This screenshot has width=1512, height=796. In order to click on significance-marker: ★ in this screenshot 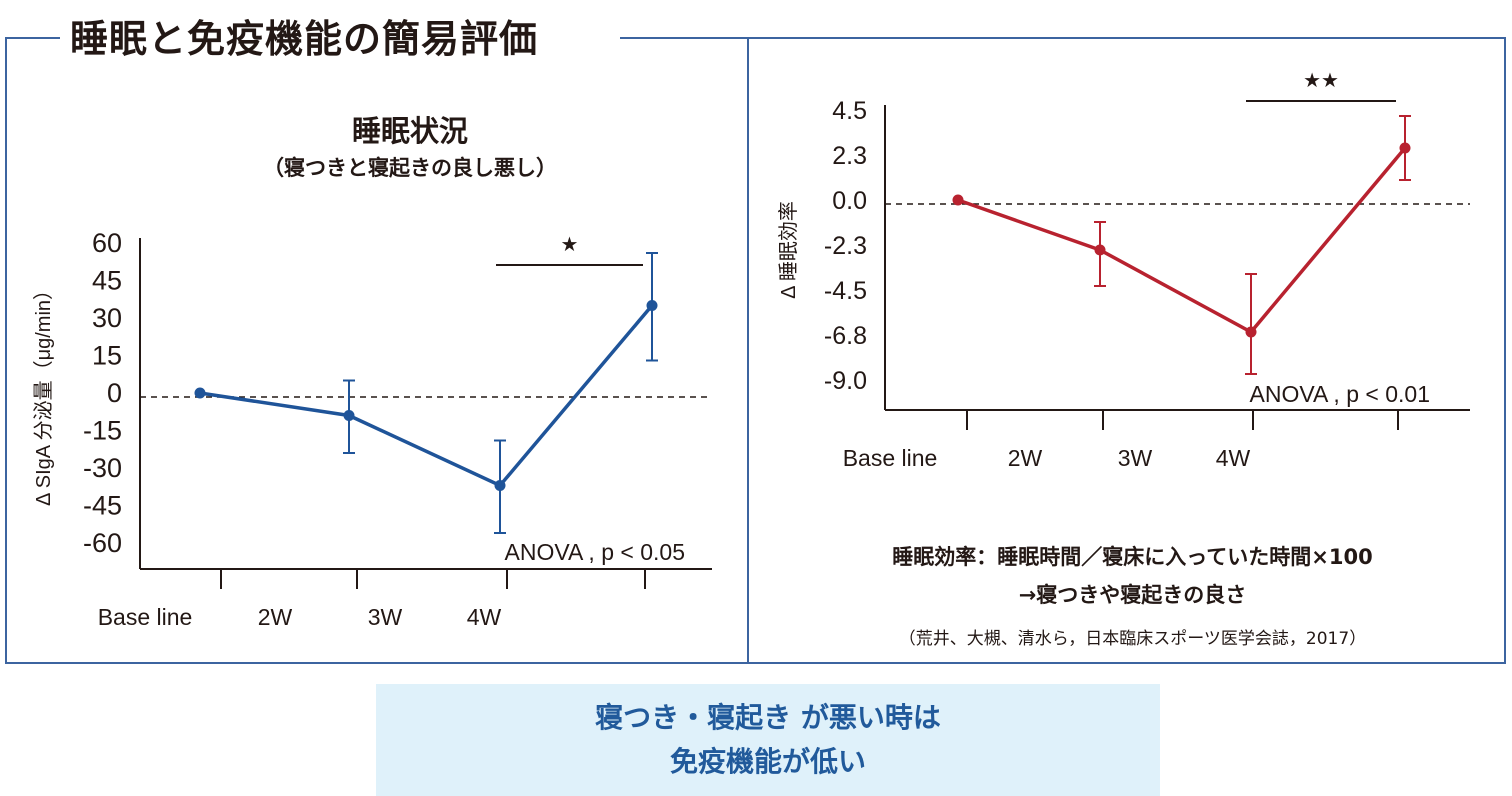, I will do `click(570, 245)`.